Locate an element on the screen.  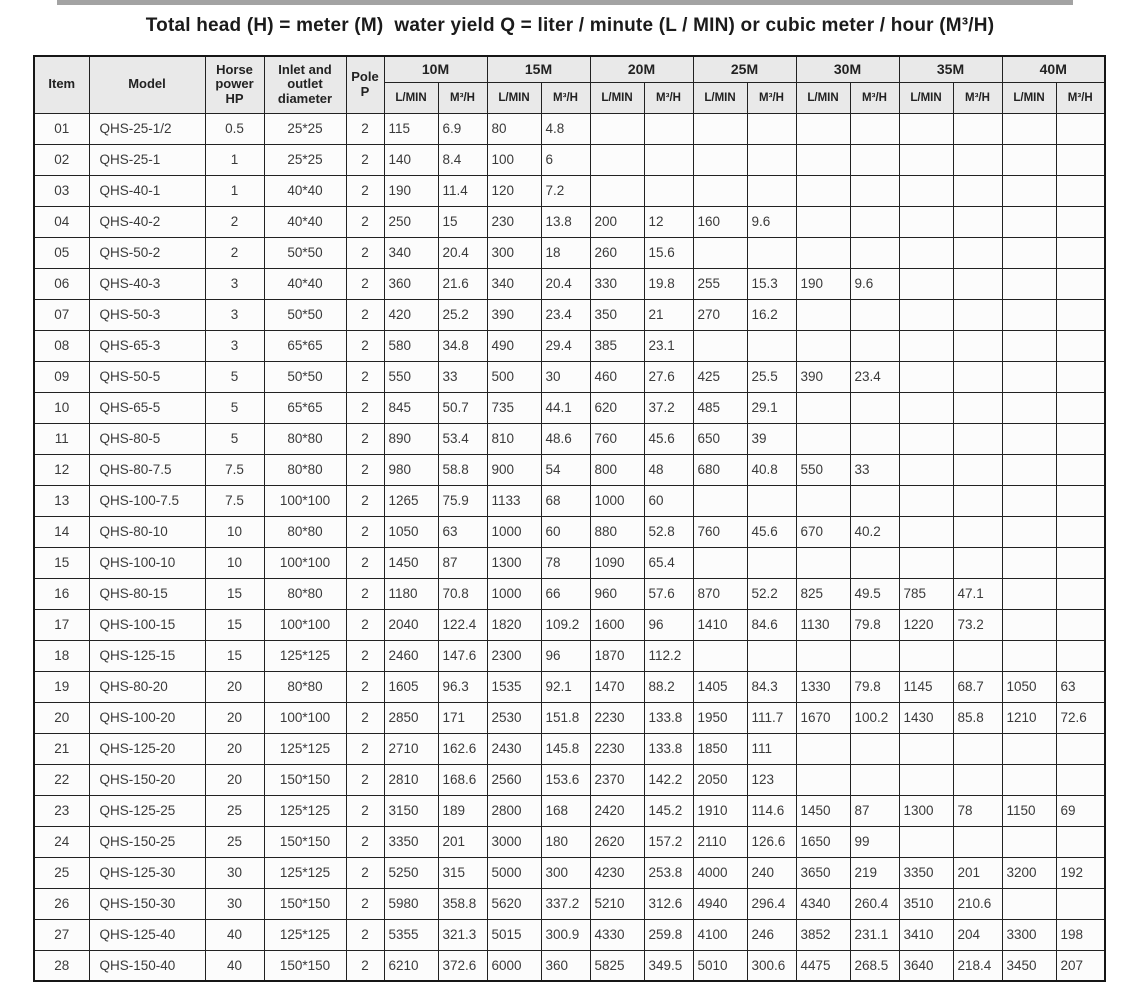
cell-q-value: 5980 is located at coordinates (411, 903).